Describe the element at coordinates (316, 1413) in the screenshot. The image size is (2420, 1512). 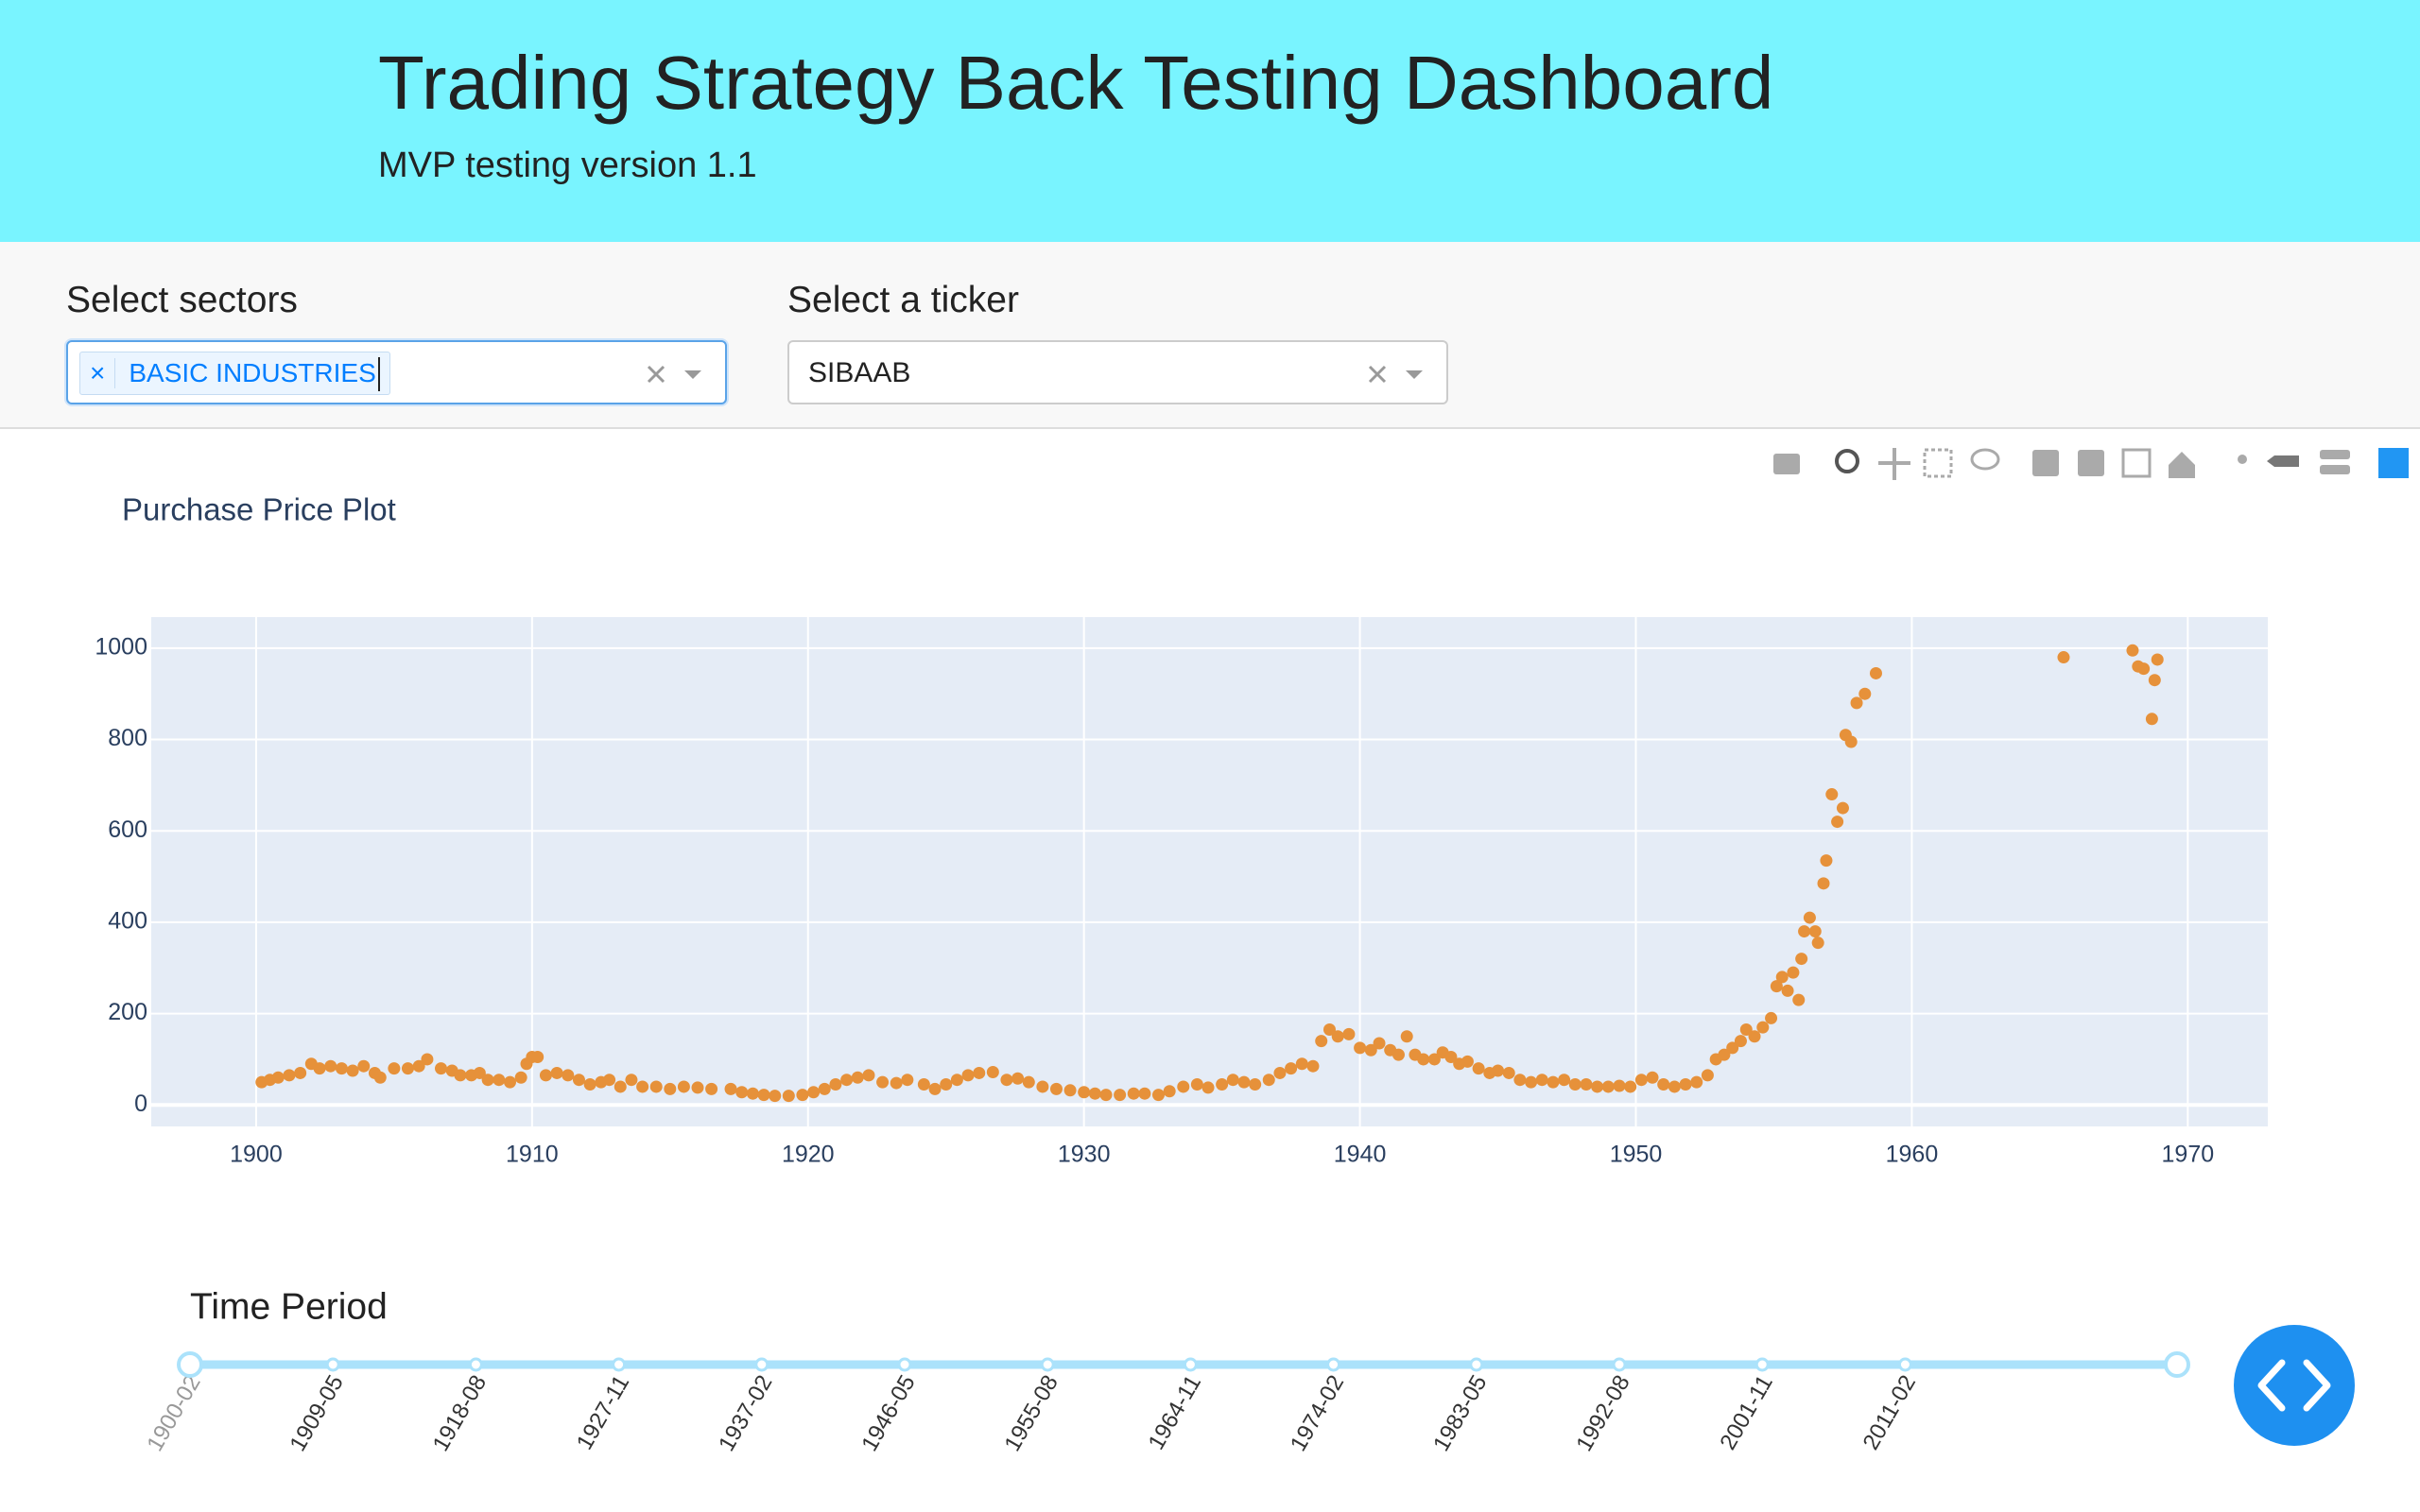
I see `slider-mark-label: 1909-05` at that location.